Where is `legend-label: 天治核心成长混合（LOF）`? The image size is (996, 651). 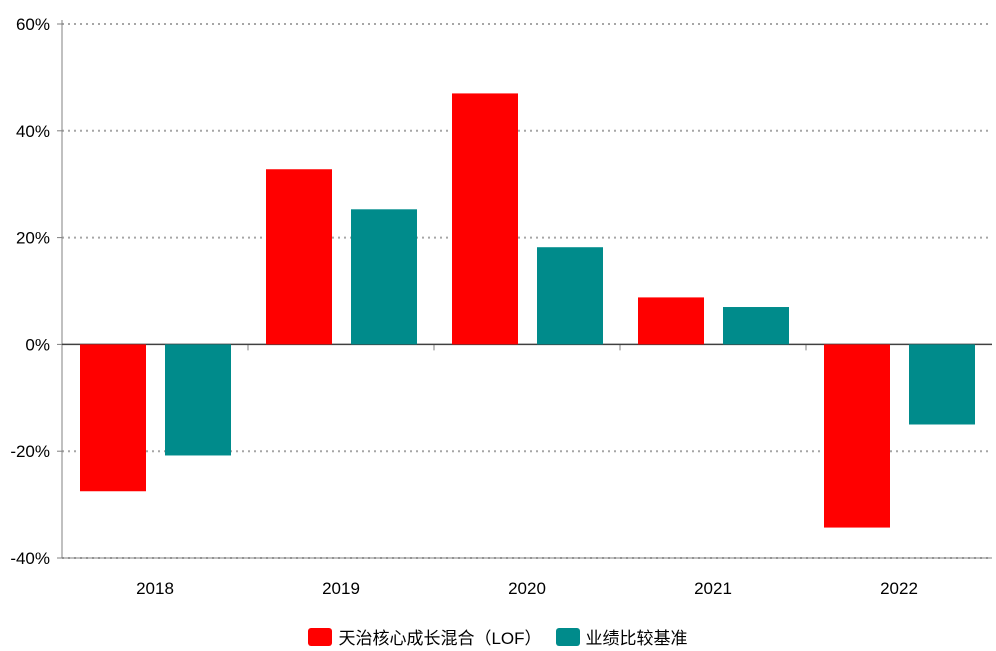
legend-label: 天治核心成长混合（LOF） is located at coordinates (440, 638).